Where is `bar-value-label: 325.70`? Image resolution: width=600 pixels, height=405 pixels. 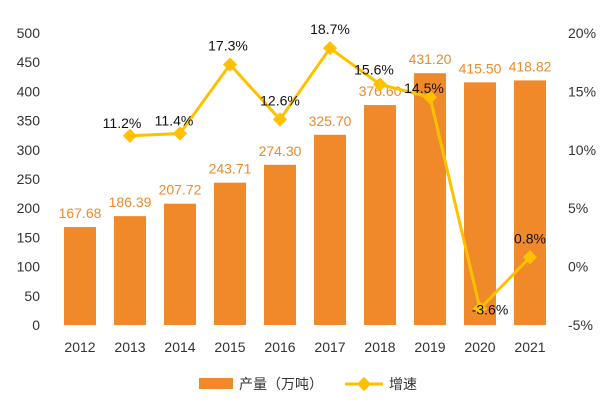
bar-value-label: 325.70 is located at coordinates (330, 121).